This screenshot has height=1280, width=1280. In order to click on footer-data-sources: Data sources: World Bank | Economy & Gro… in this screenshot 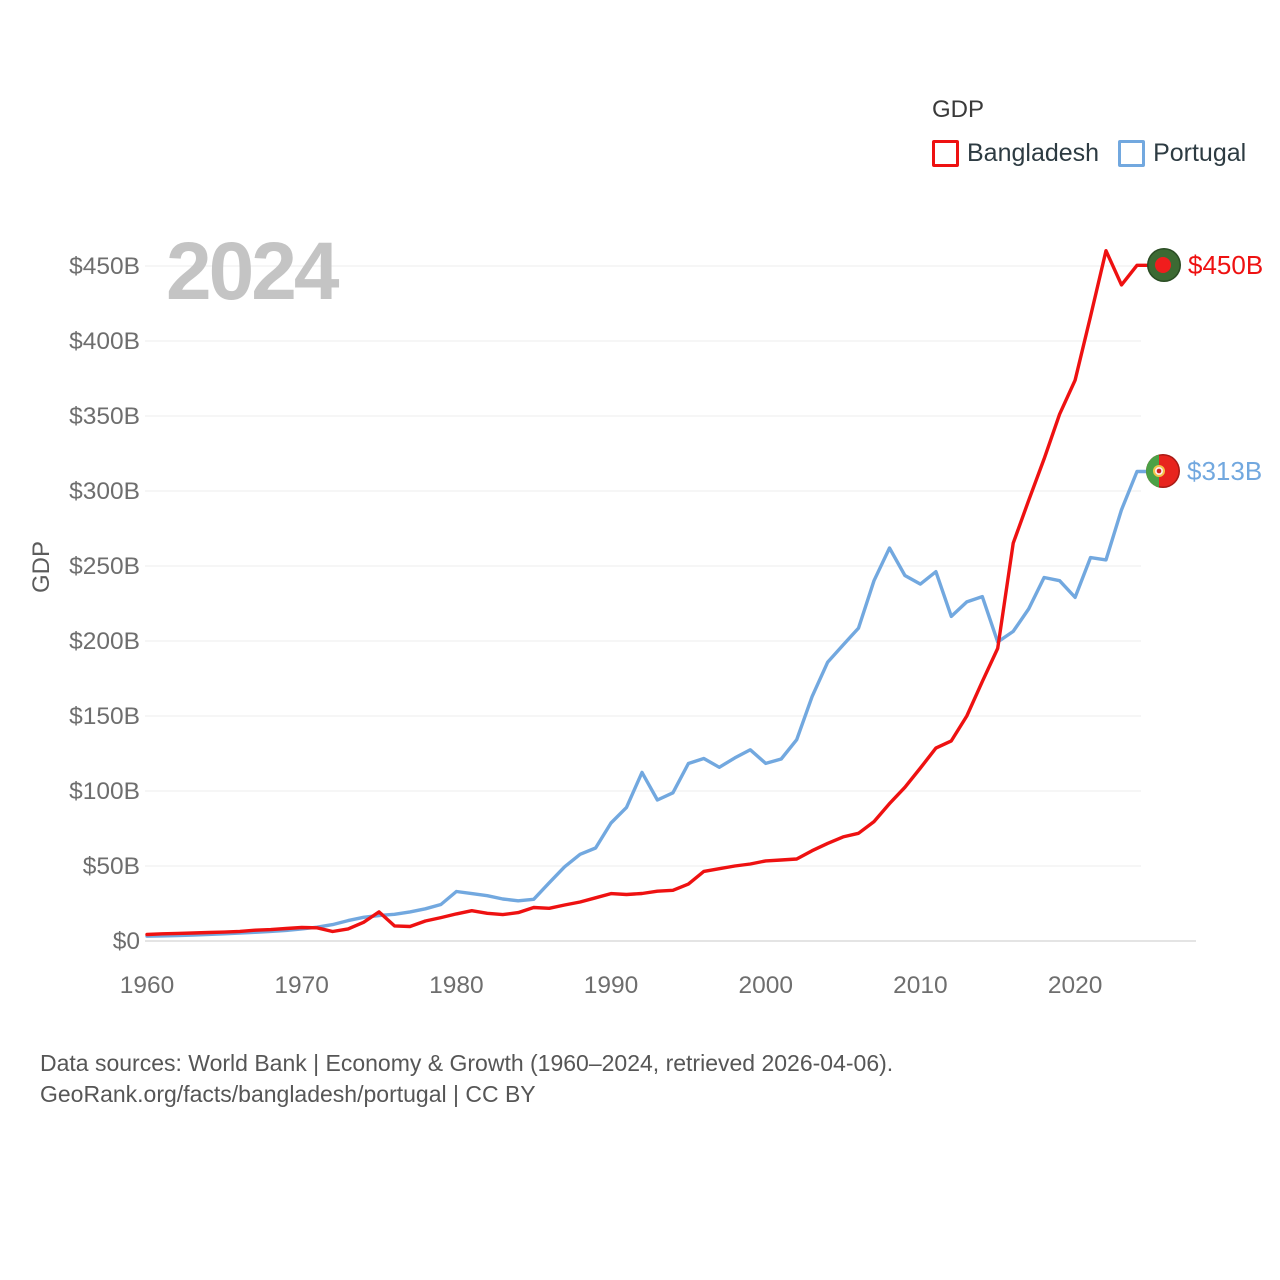, I will do `click(467, 1063)`.